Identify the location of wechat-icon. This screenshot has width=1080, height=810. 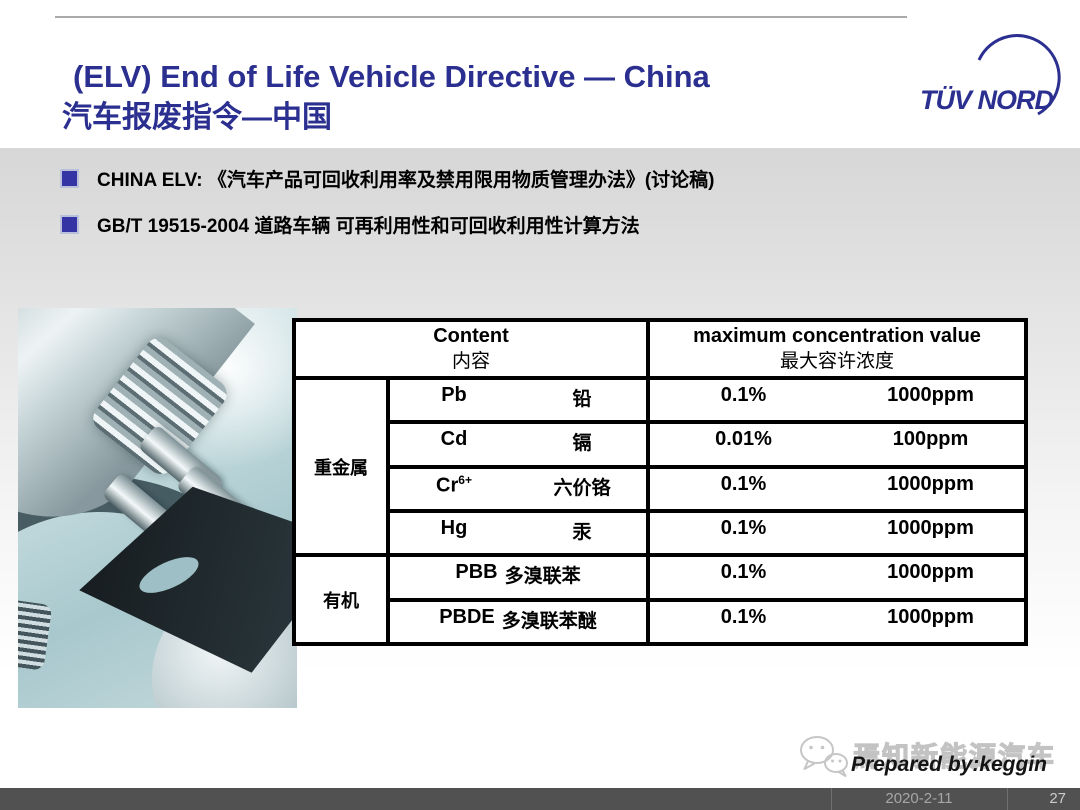
(824, 756).